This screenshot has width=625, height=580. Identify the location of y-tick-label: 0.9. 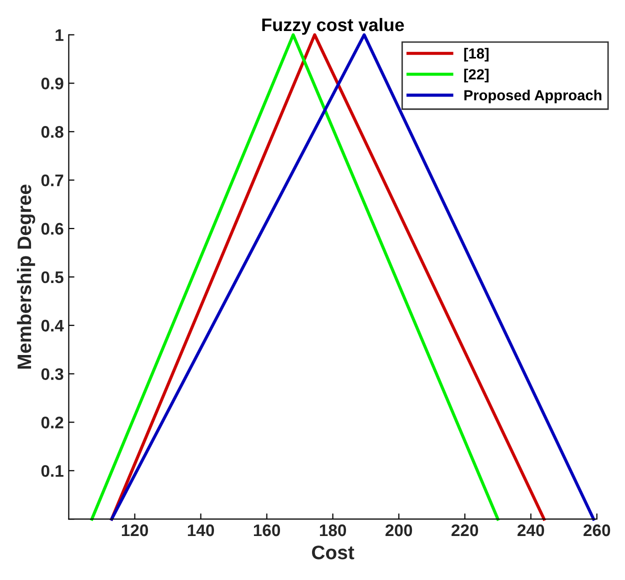
(52, 84).